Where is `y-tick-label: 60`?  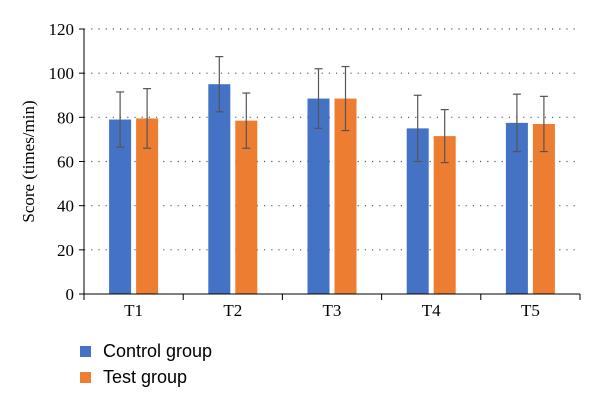 y-tick-label: 60 is located at coordinates (65, 162).